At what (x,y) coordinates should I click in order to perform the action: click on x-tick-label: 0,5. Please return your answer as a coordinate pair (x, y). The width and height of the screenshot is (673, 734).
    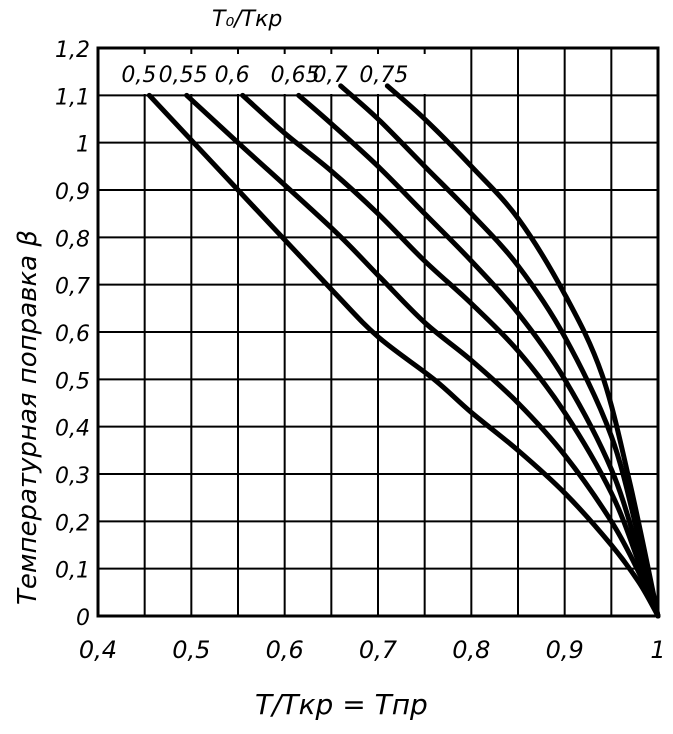
    Looking at the image, I should click on (191, 650).